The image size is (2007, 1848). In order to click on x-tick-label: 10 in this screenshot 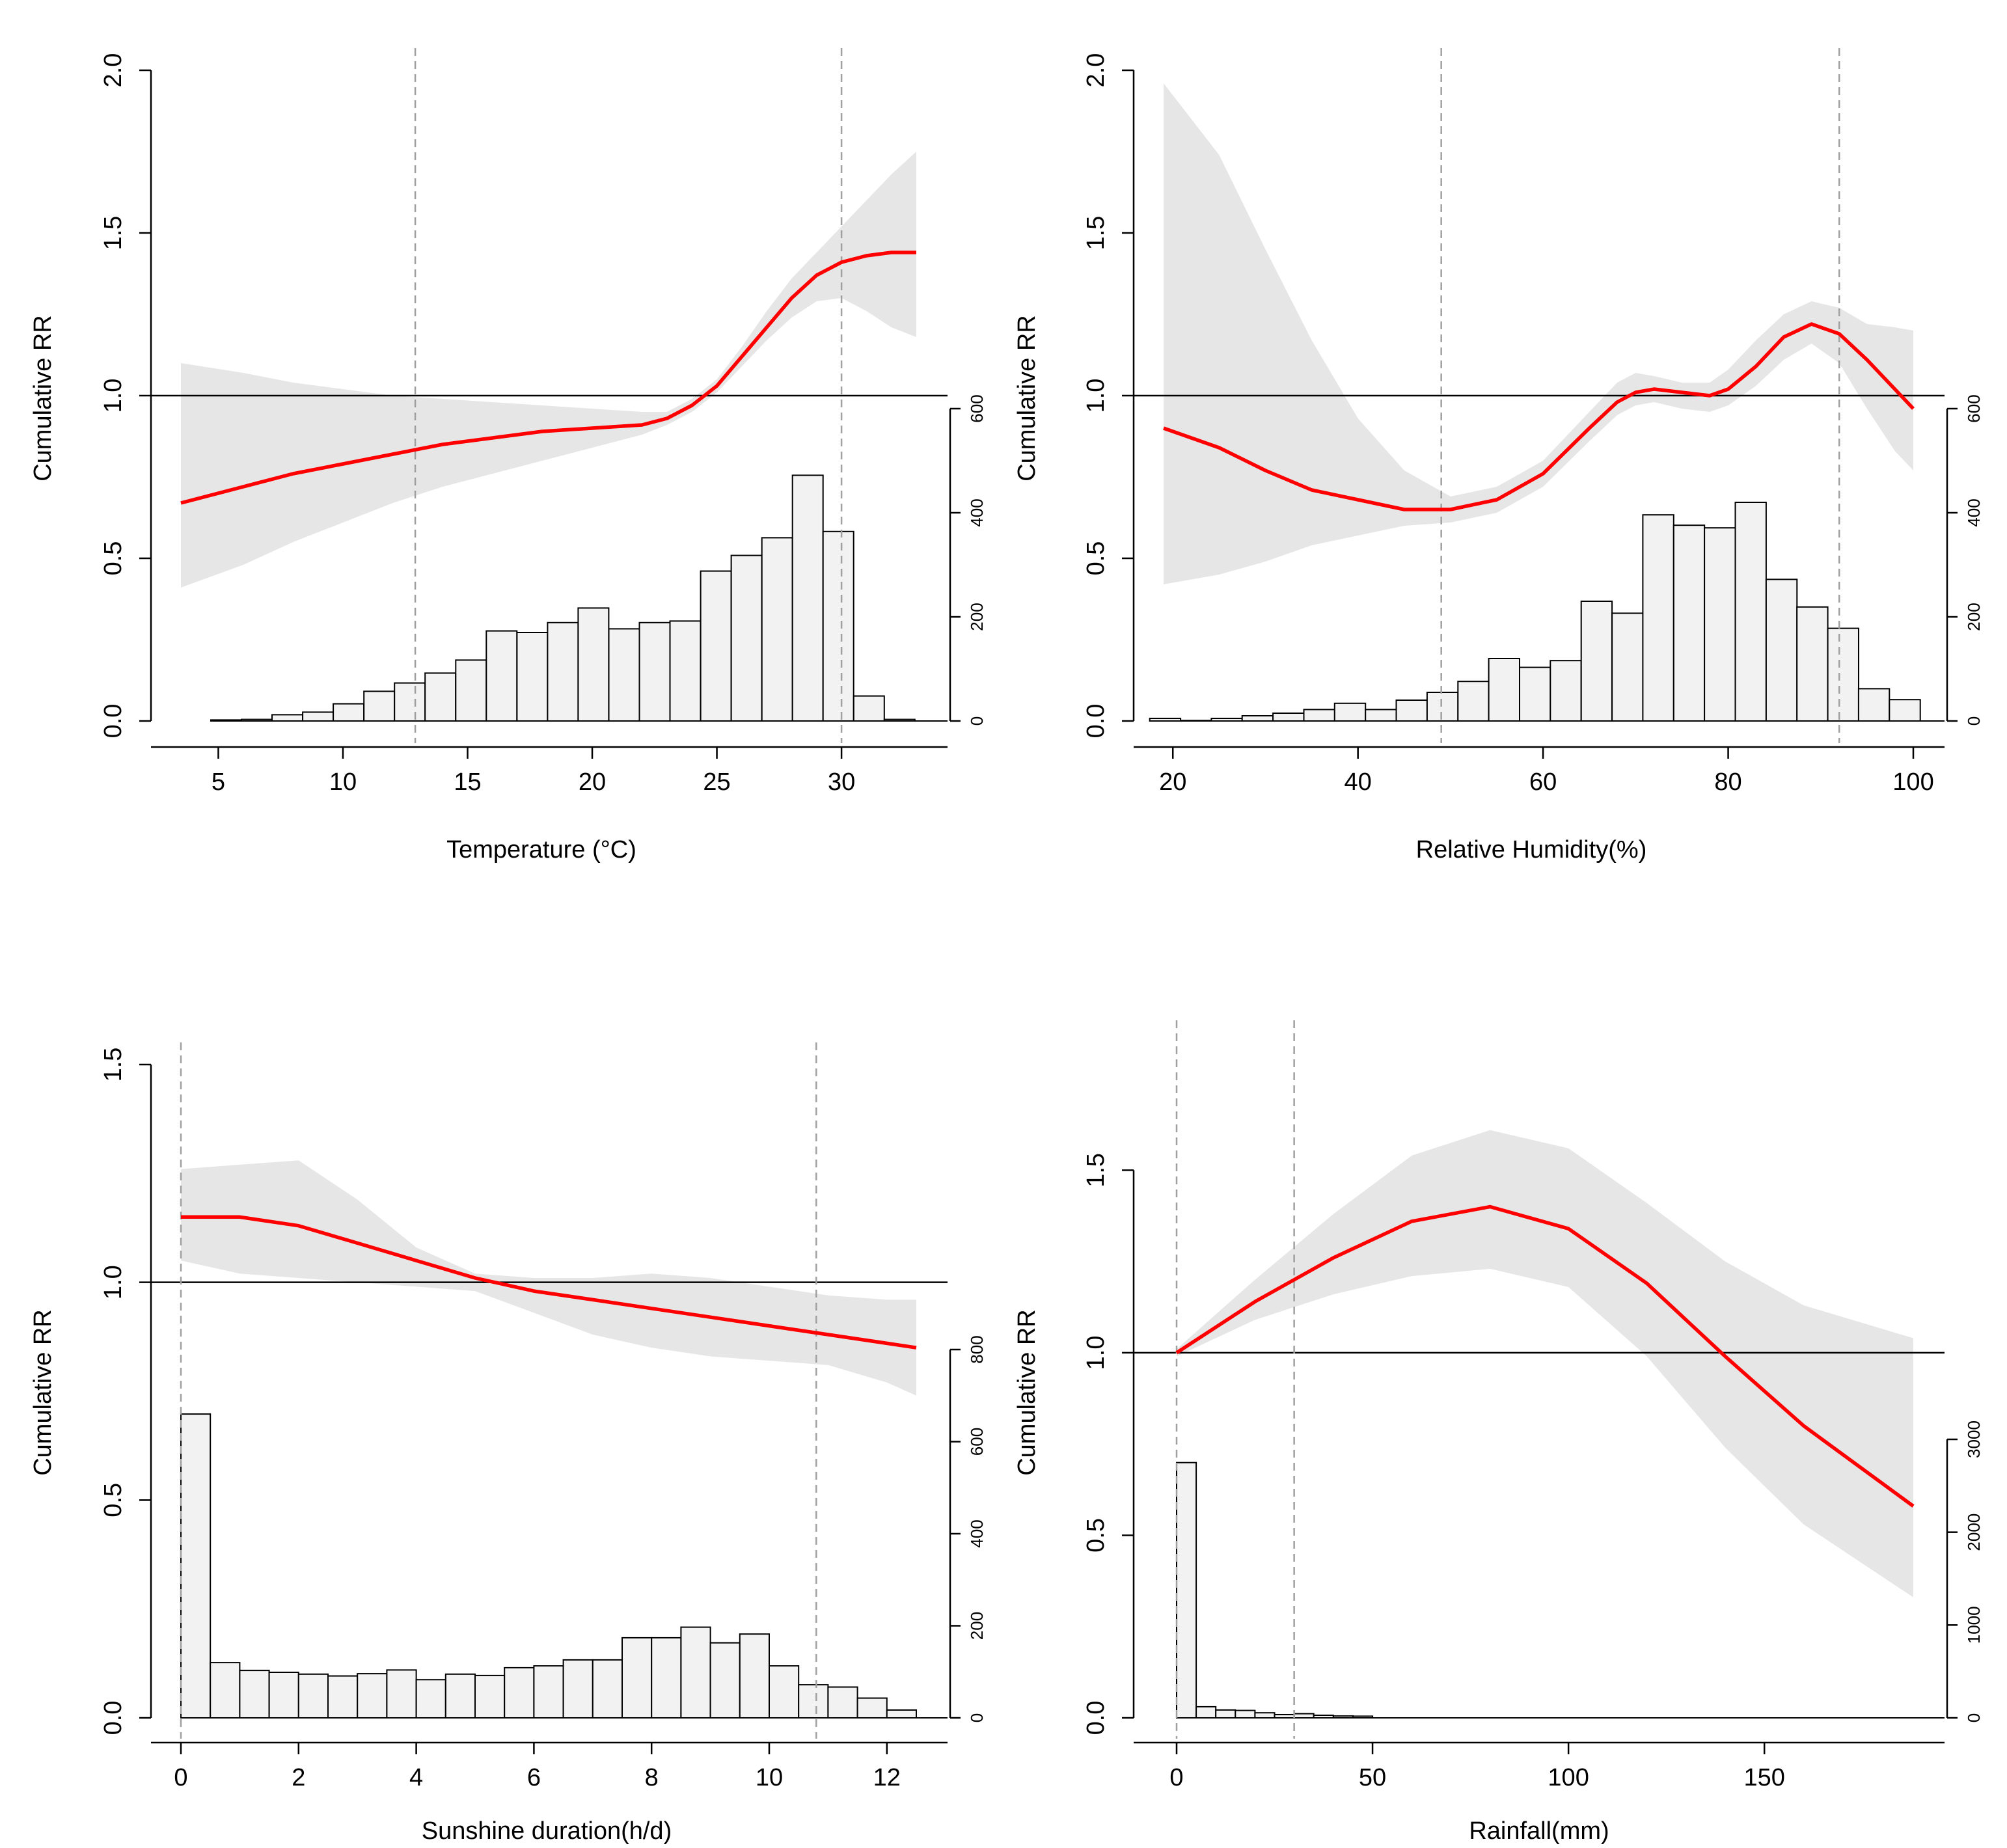, I will do `click(769, 1777)`.